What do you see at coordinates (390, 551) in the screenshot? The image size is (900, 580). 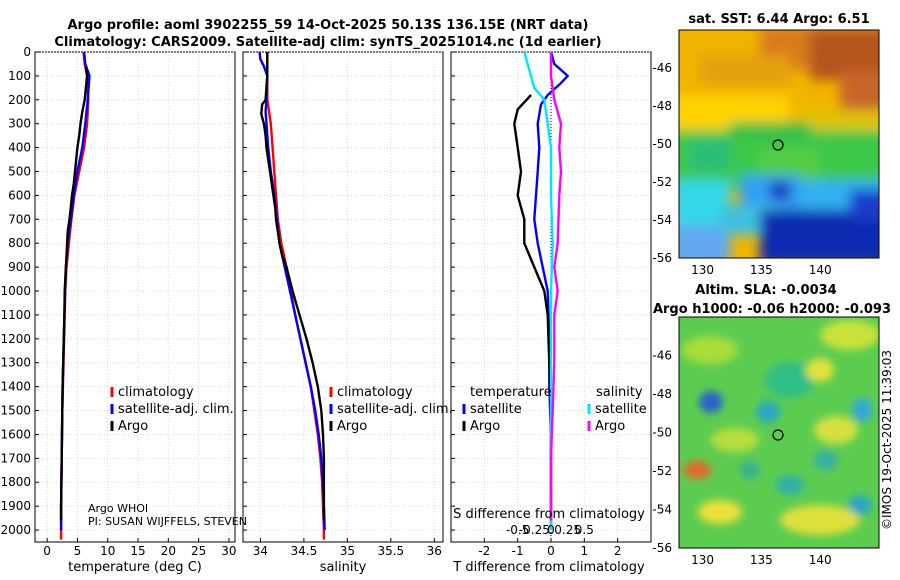 I see `salinity-x-tick: 35.5` at bounding box center [390, 551].